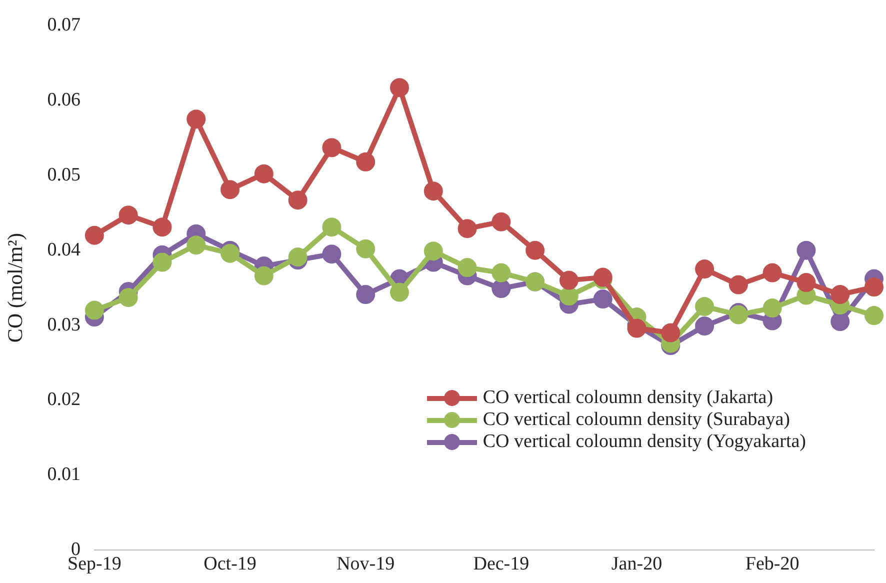  What do you see at coordinates (63, 325) in the screenshot?
I see `y-tick-label: 0.03` at bounding box center [63, 325].